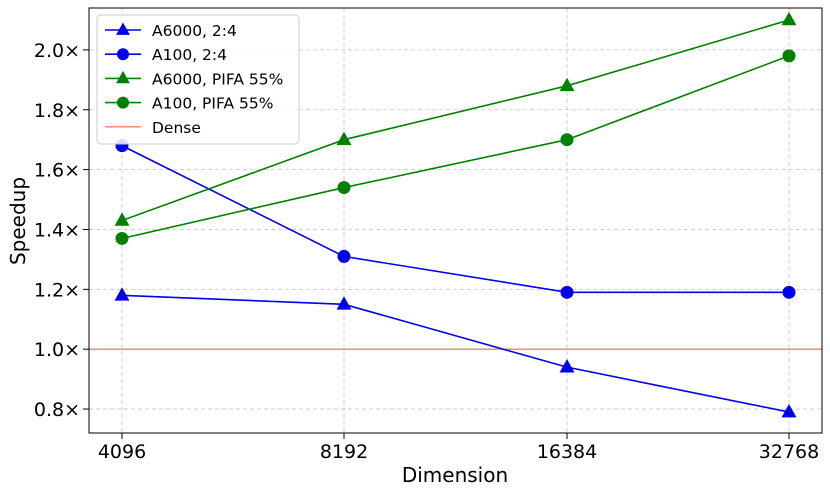  I want to click on legend-label: A100, PIFA 55%, so click(212, 104).